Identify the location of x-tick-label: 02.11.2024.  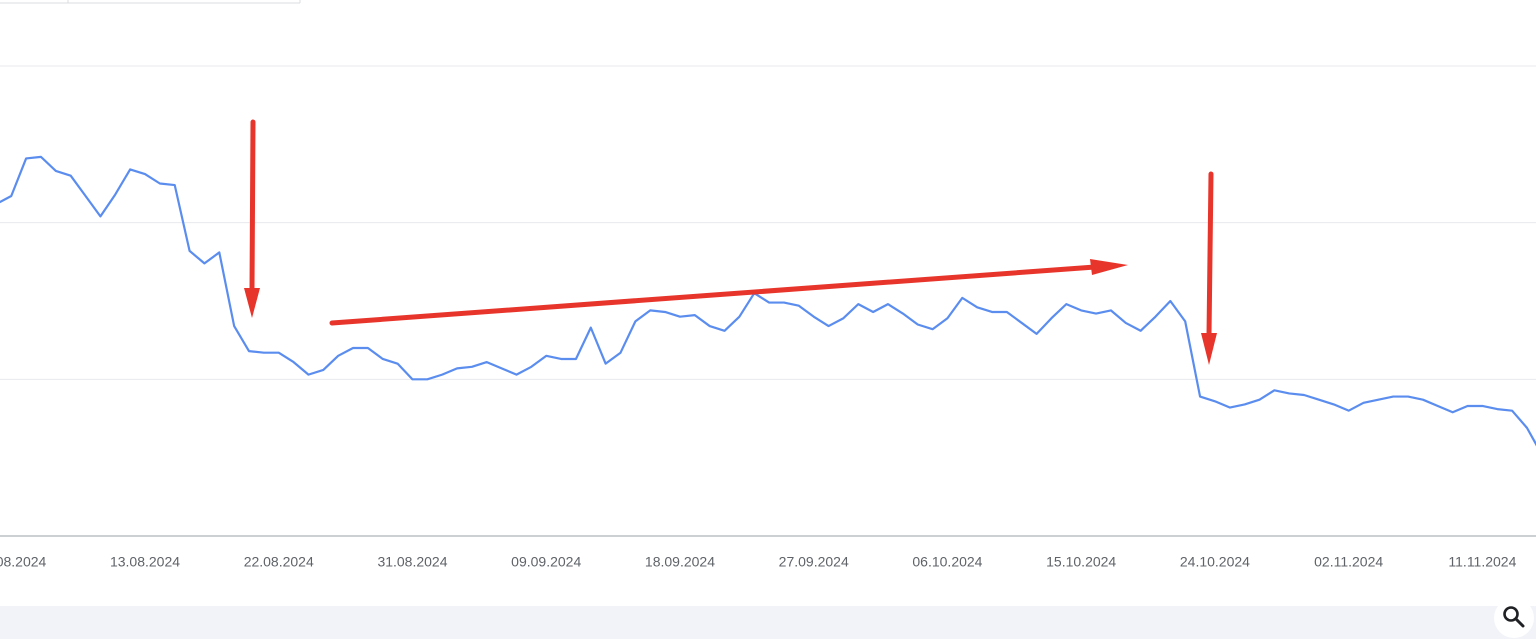
(1348, 562).